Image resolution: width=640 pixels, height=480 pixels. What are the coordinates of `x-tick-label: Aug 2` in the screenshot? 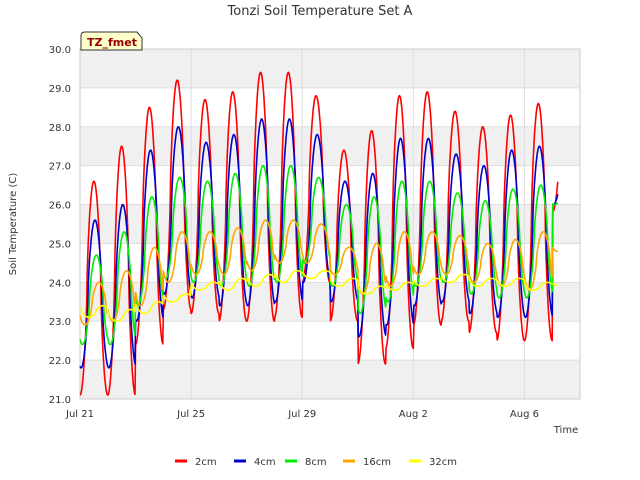 It's located at (413, 414).